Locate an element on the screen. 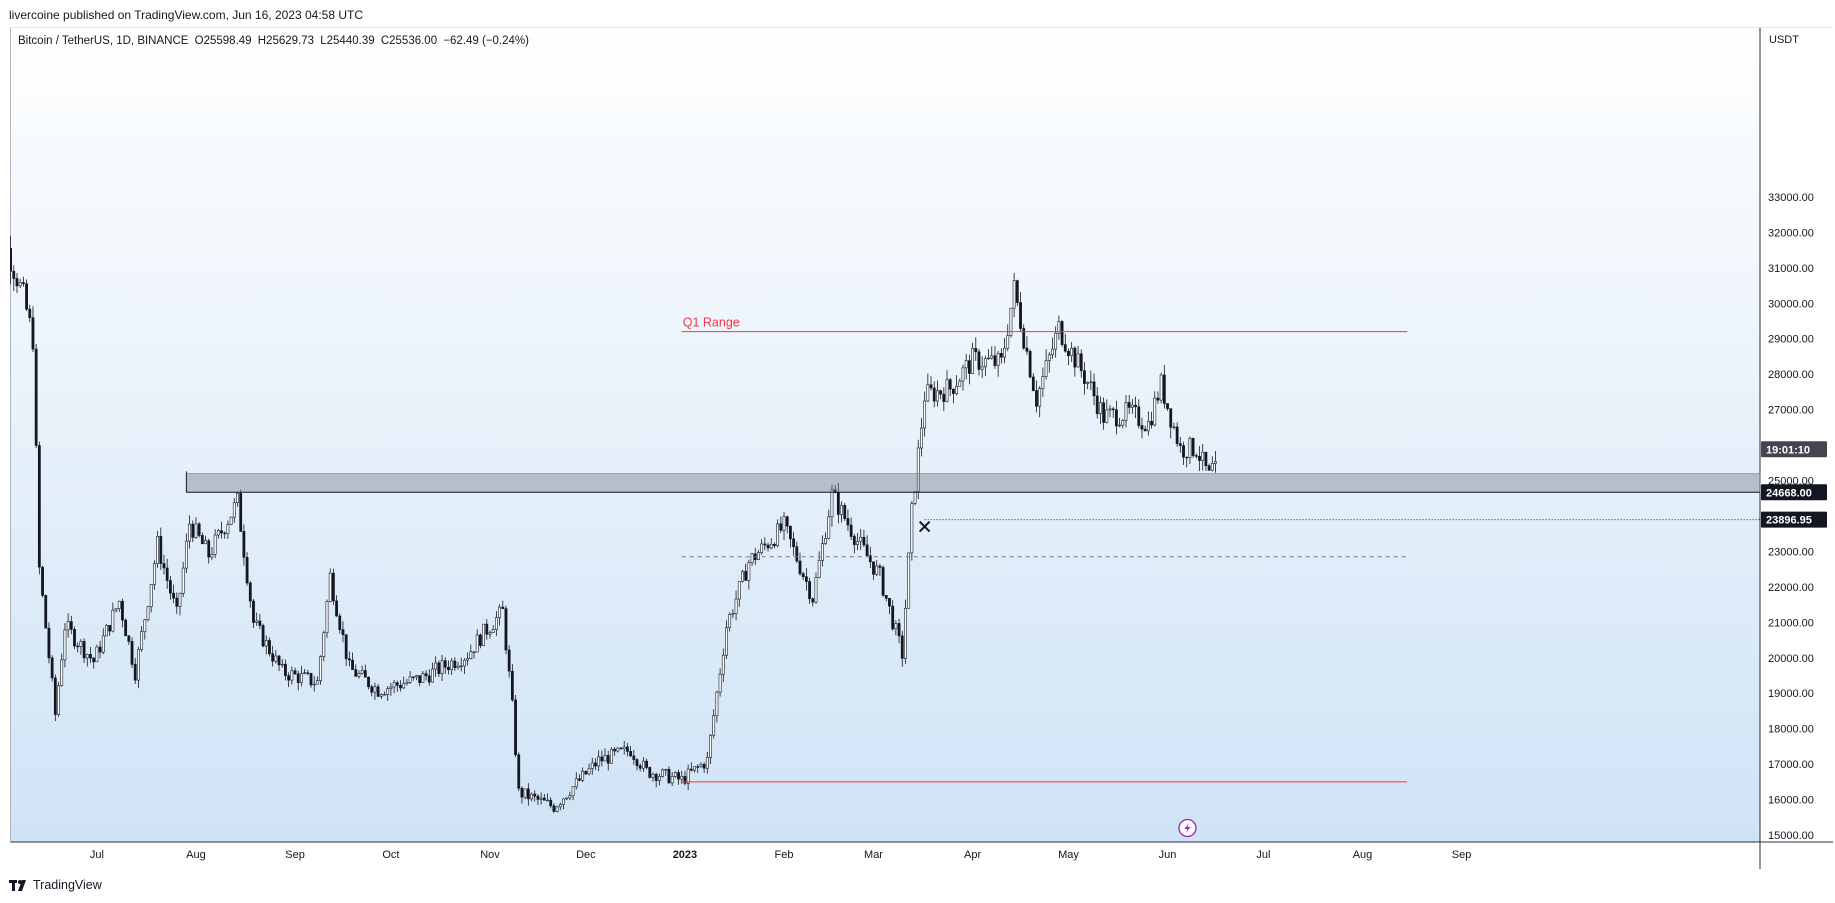 Image resolution: width=1835 pixels, height=903 pixels. support-zone is located at coordinates (973, 483).